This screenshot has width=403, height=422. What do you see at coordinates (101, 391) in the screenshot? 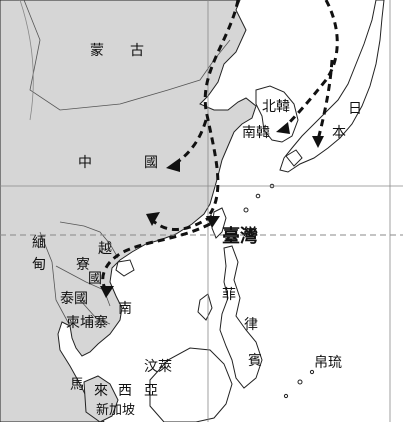
I see `label-malaysia-2: 來` at bounding box center [101, 391].